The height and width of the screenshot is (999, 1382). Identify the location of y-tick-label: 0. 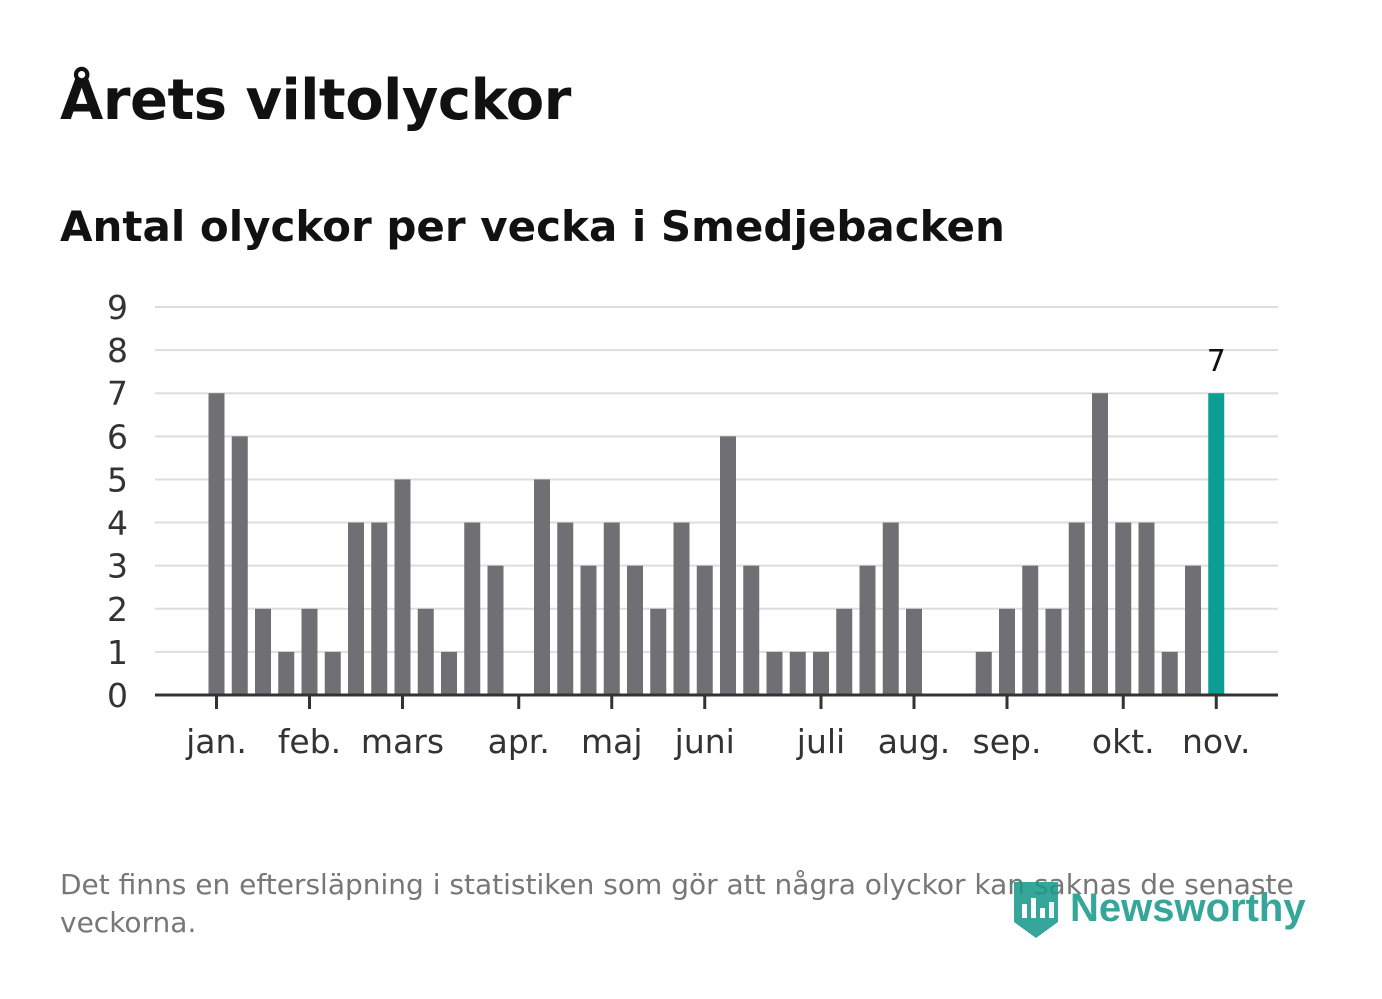
(117, 695).